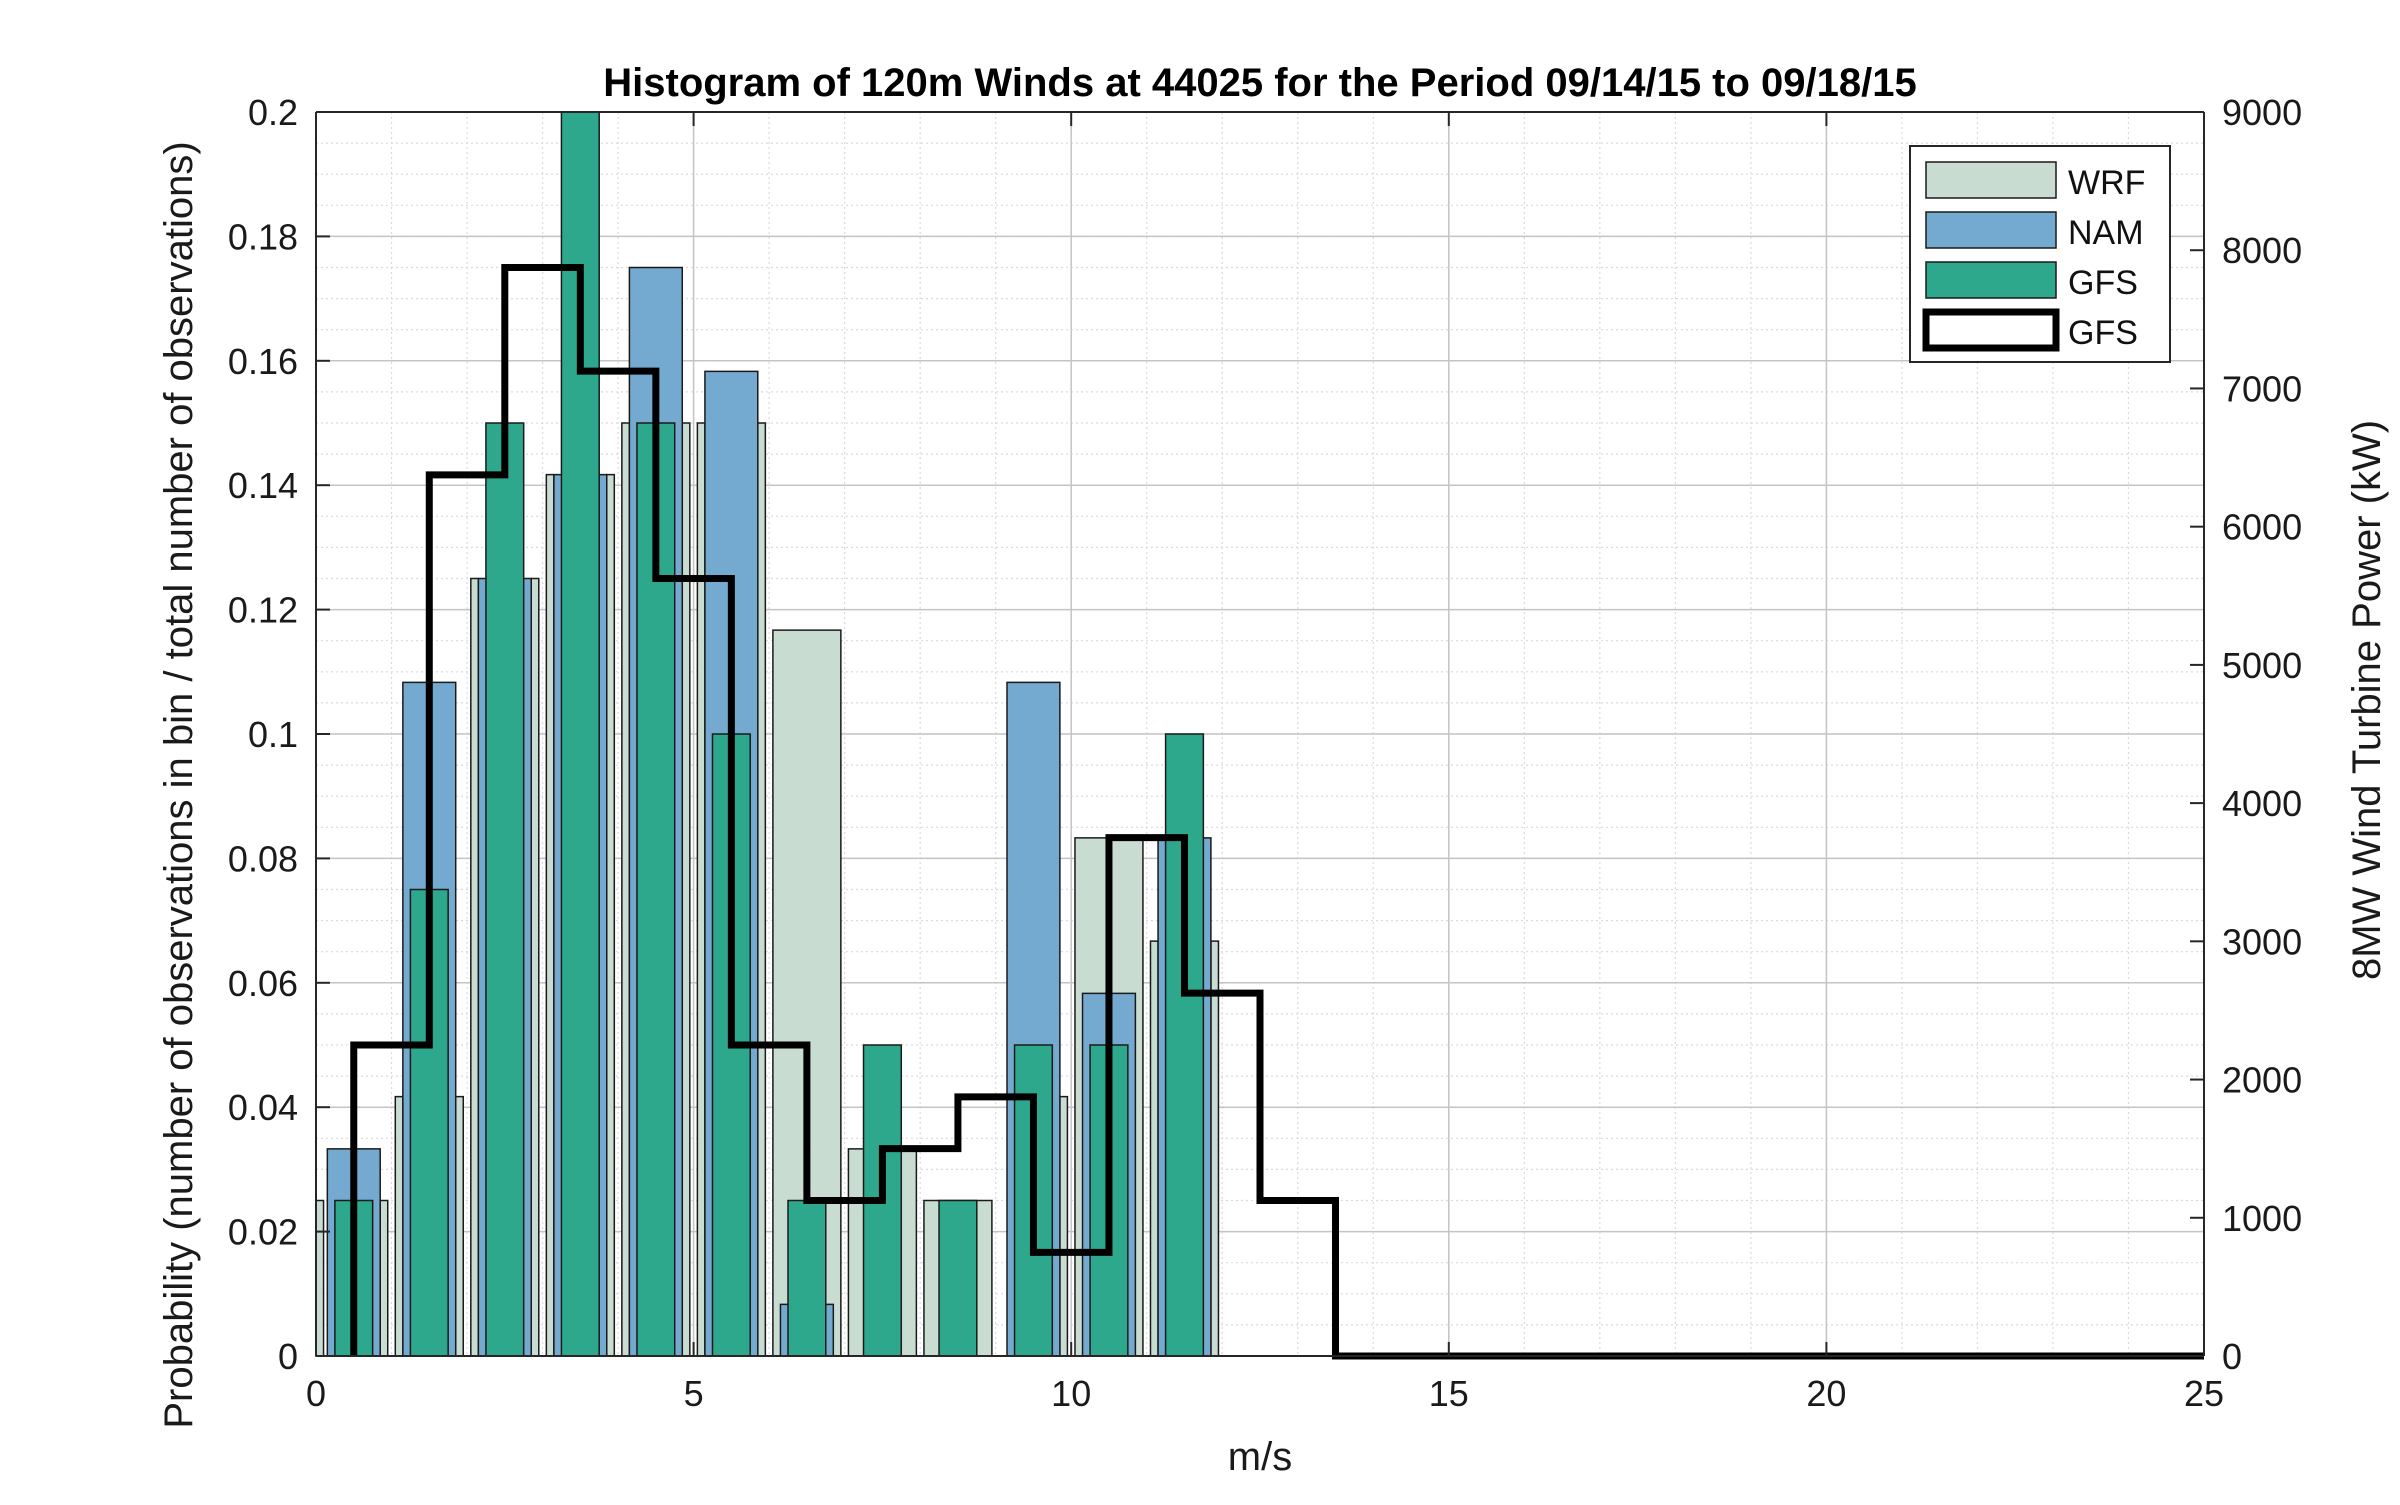 This screenshot has width=2400, height=1505. What do you see at coordinates (2262, 527) in the screenshot?
I see `right-y-tick-label: 6000` at bounding box center [2262, 527].